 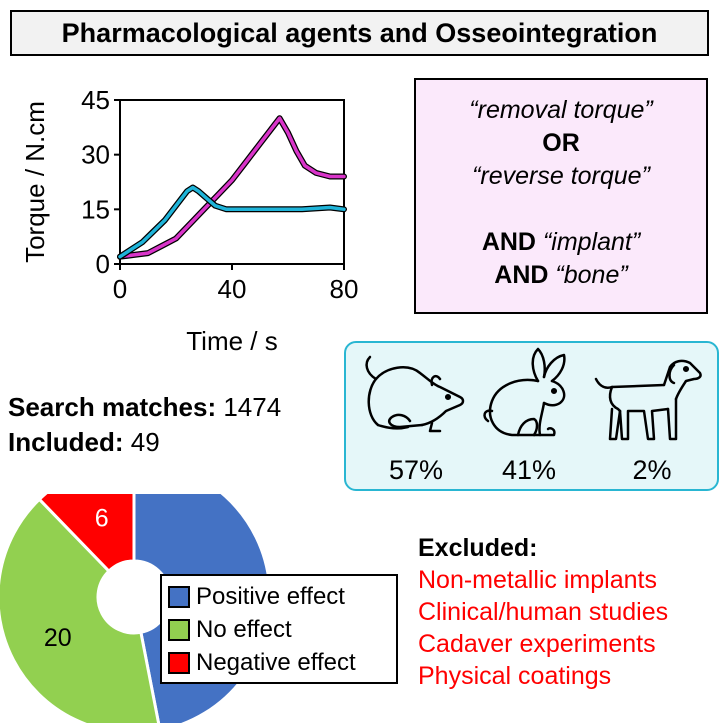 I want to click on animal-models-box: 57% 41% 2%, so click(x=531, y=416).